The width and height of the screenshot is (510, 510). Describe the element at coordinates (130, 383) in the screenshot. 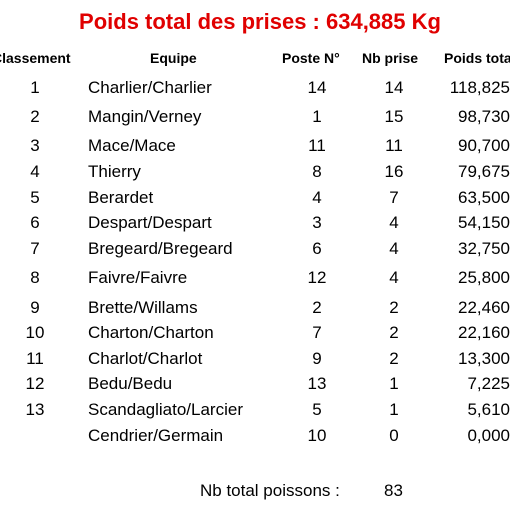

I see `table-cell: Bedu/Bedu` at that location.